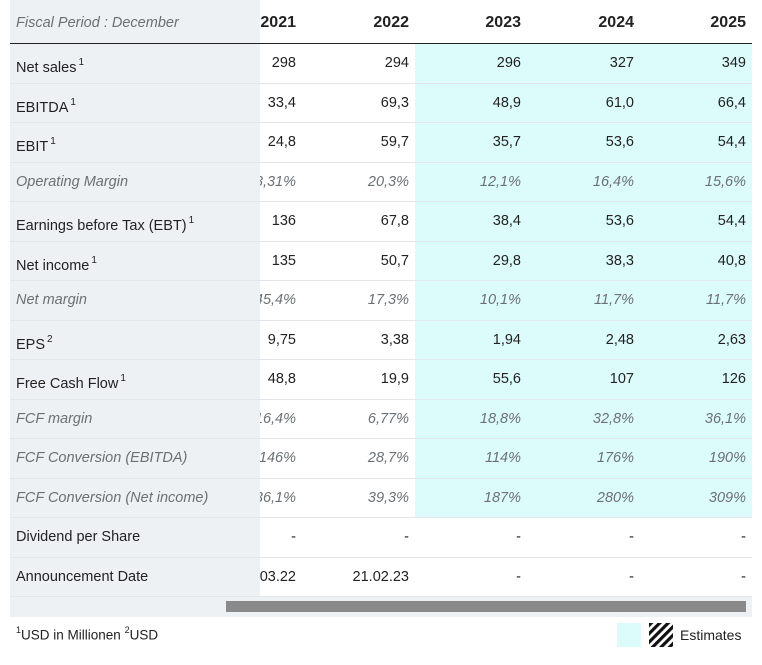 This screenshot has height=665, width=762. Describe the element at coordinates (503, 22) in the screenshot. I see `year-2023: 2023` at that location.